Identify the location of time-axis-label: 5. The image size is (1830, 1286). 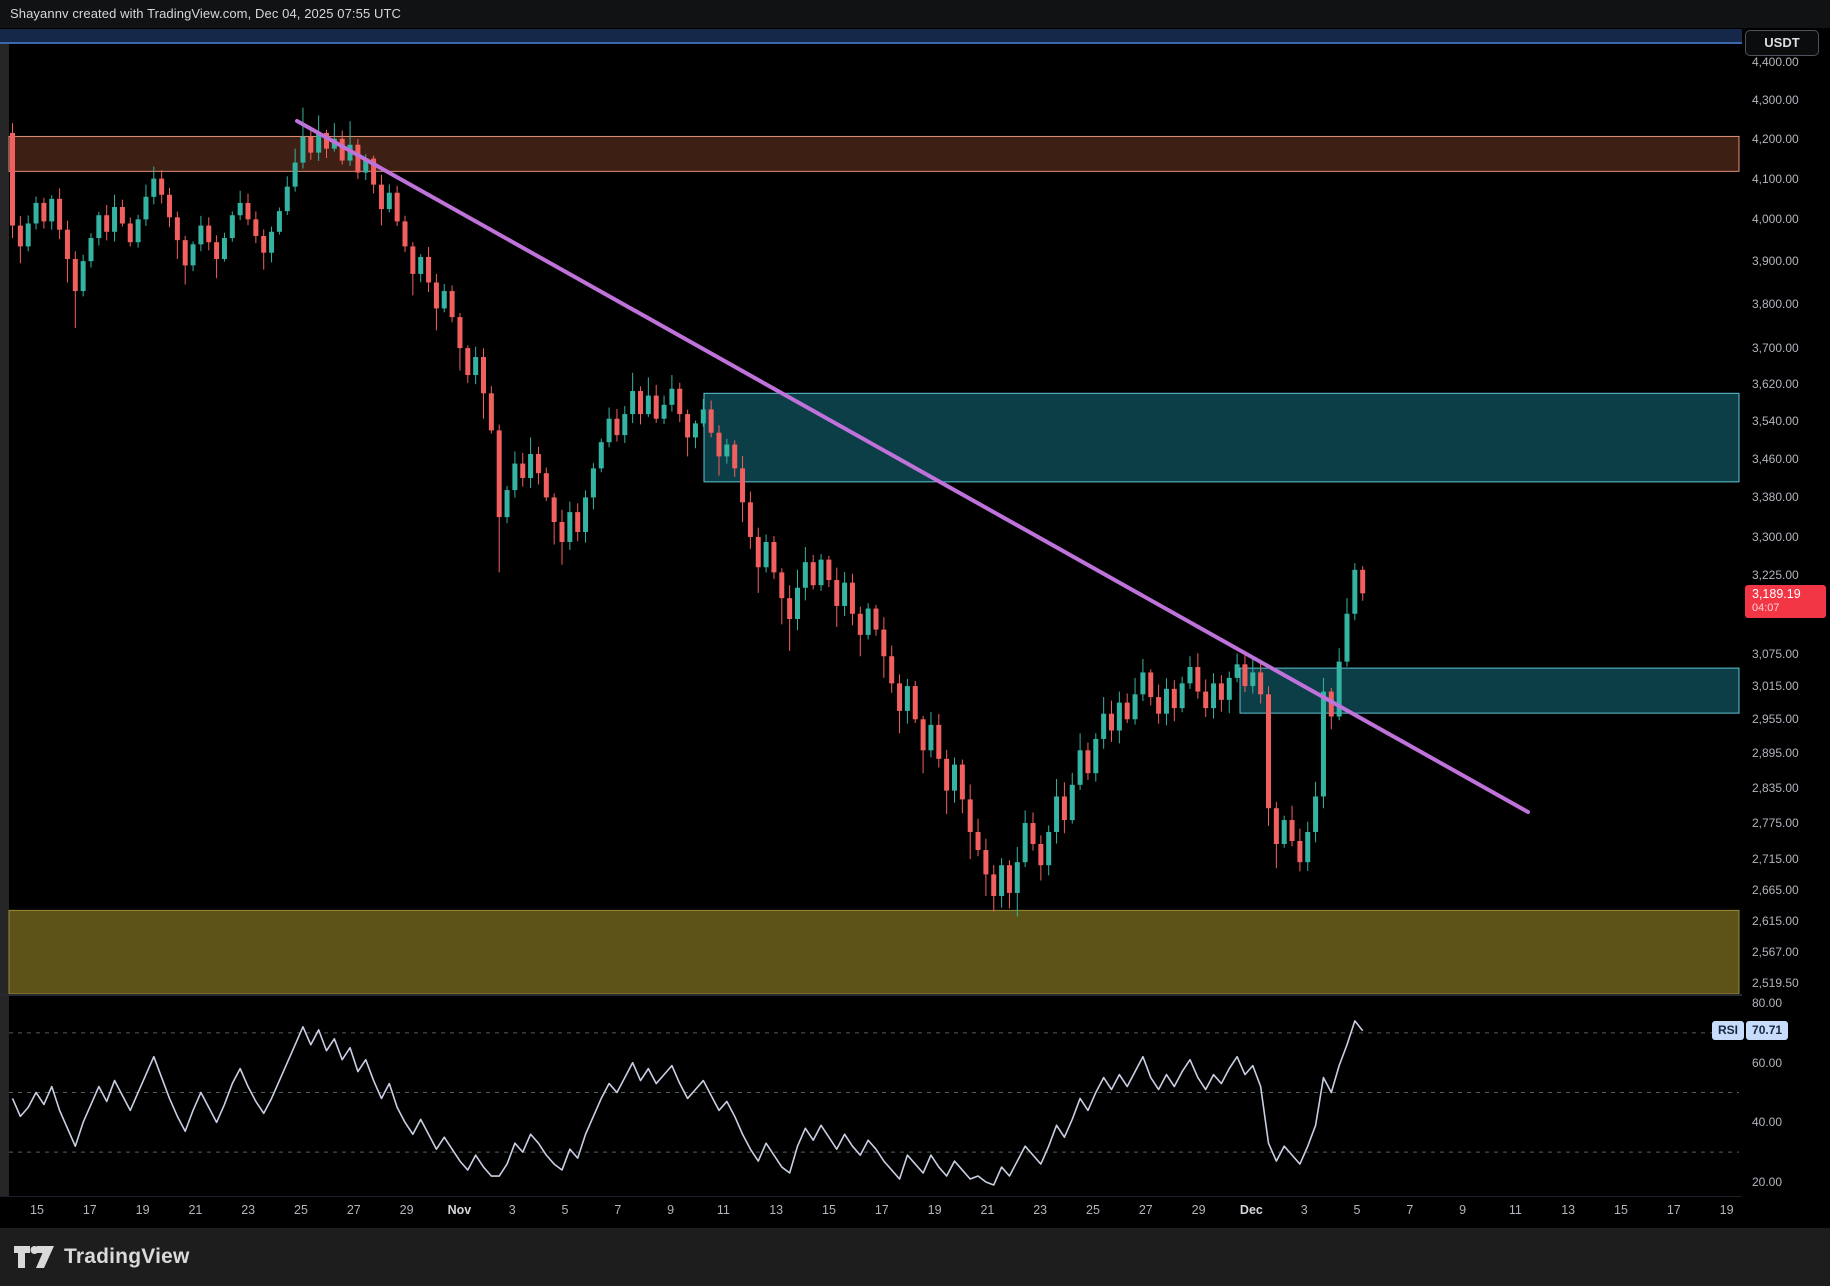
(1357, 1210).